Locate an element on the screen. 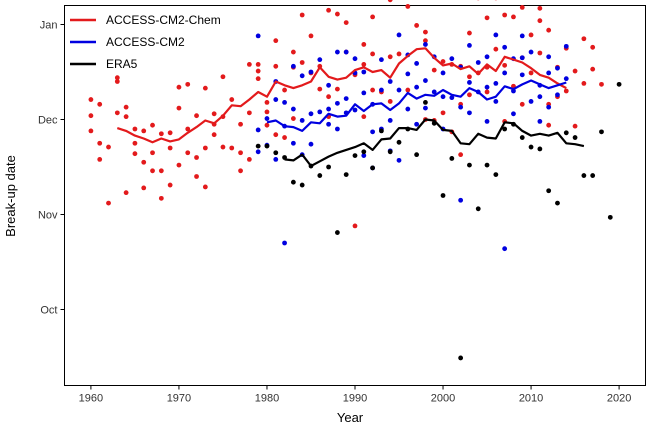 The width and height of the screenshot is (653, 429). legend: ACCESS-CM2-Chem ACCESS-CM2 ERA5 is located at coordinates (145, 42).